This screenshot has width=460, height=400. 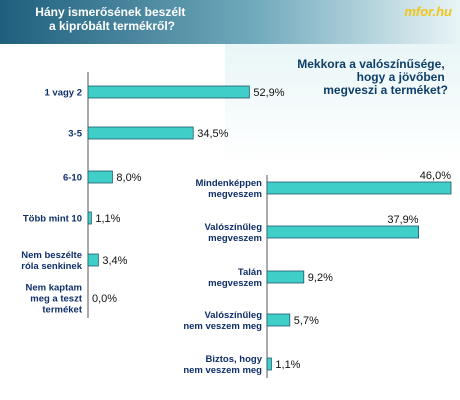 What do you see at coordinates (370, 64) in the screenshot?
I see `right-chart-title-line-1: Mekkora a valószínűsége,` at bounding box center [370, 64].